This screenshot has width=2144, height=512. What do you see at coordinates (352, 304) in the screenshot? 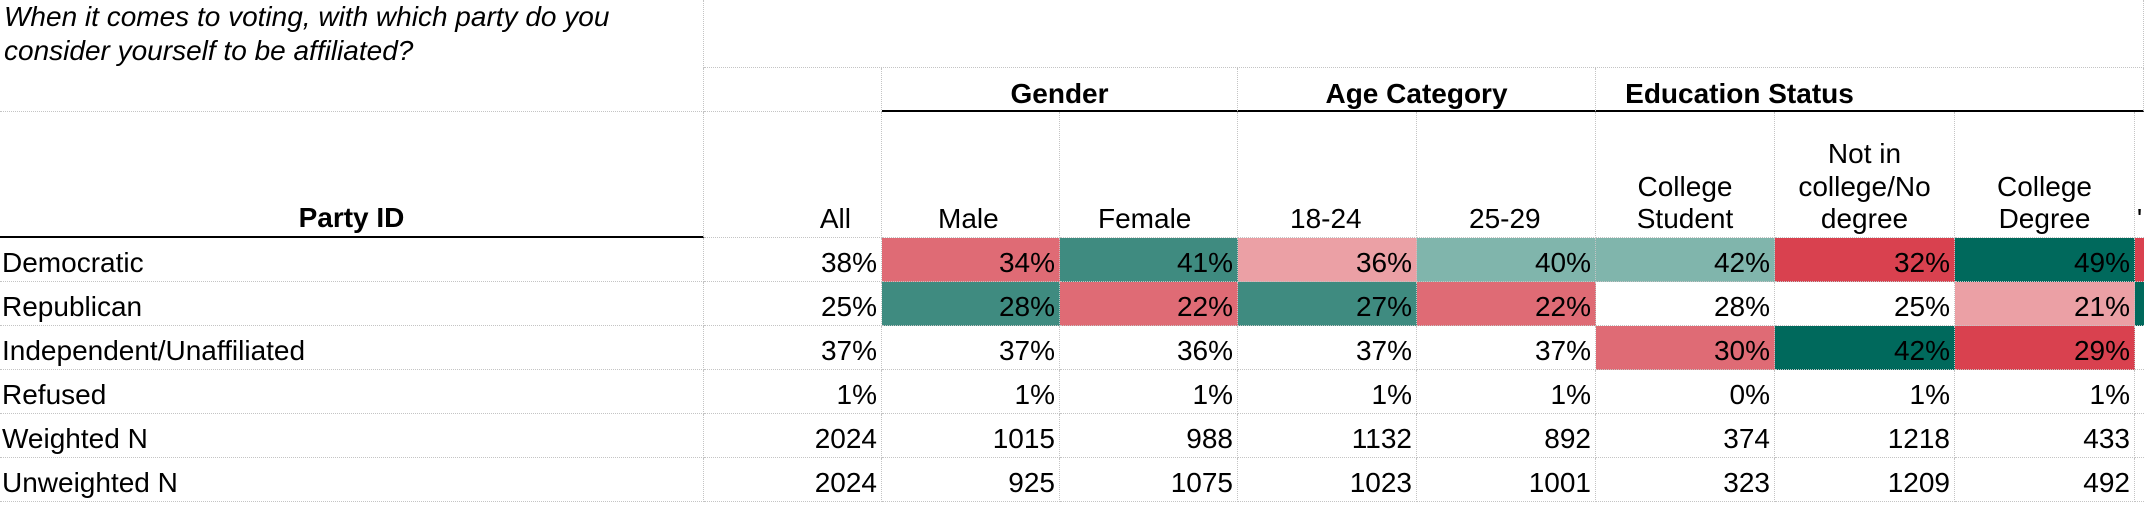
I see `row-label-republican: Republican` at bounding box center [352, 304].